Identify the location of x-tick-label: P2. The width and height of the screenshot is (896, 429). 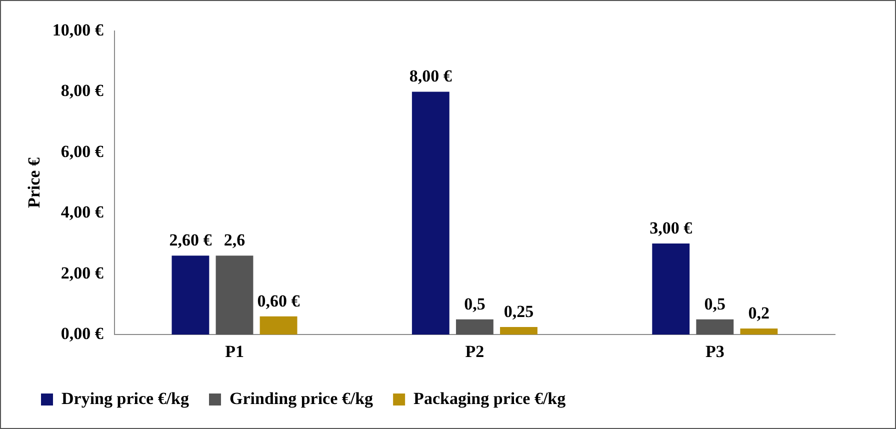
(474, 352).